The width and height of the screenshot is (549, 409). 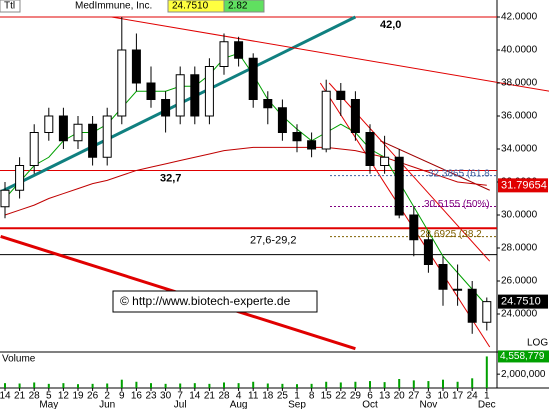 I want to click on x-tick-label: 17, so click(x=458, y=396).